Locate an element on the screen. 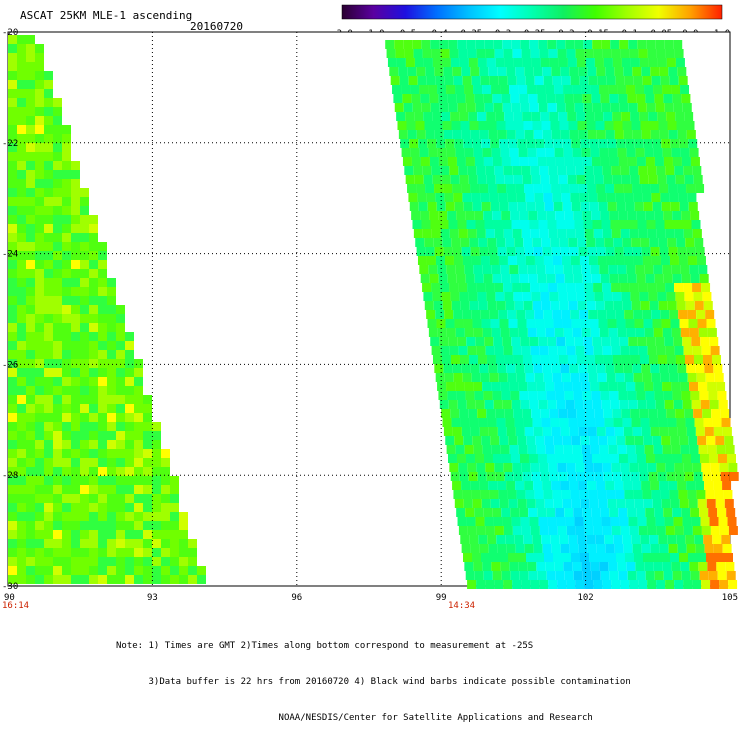  y-tick-label: -30 is located at coordinates (10, 587).